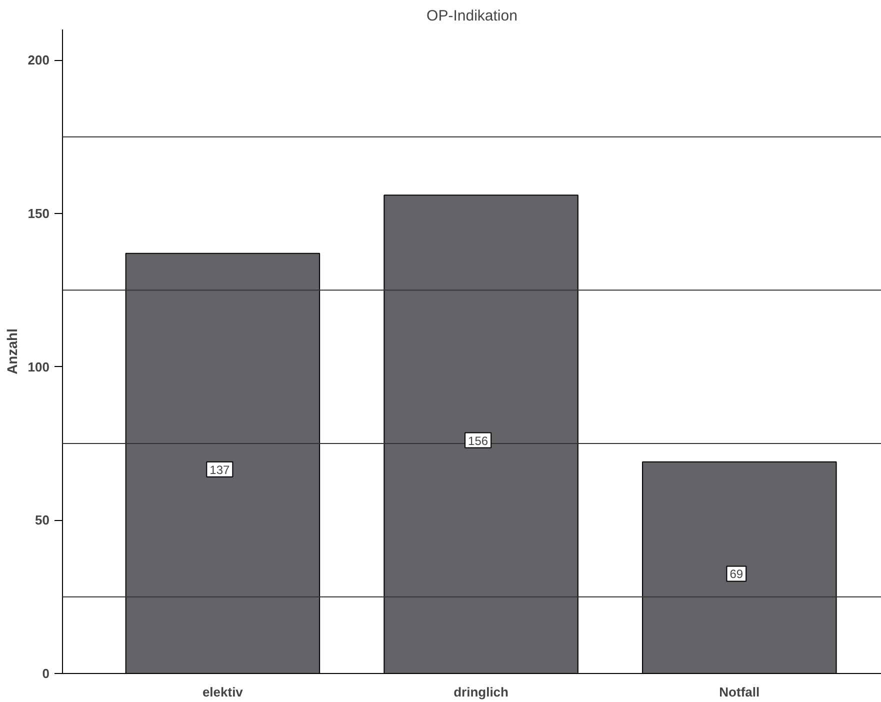 This screenshot has height=702, width=881. What do you see at coordinates (46, 673) in the screenshot?
I see `y-tick-label: 0` at bounding box center [46, 673].